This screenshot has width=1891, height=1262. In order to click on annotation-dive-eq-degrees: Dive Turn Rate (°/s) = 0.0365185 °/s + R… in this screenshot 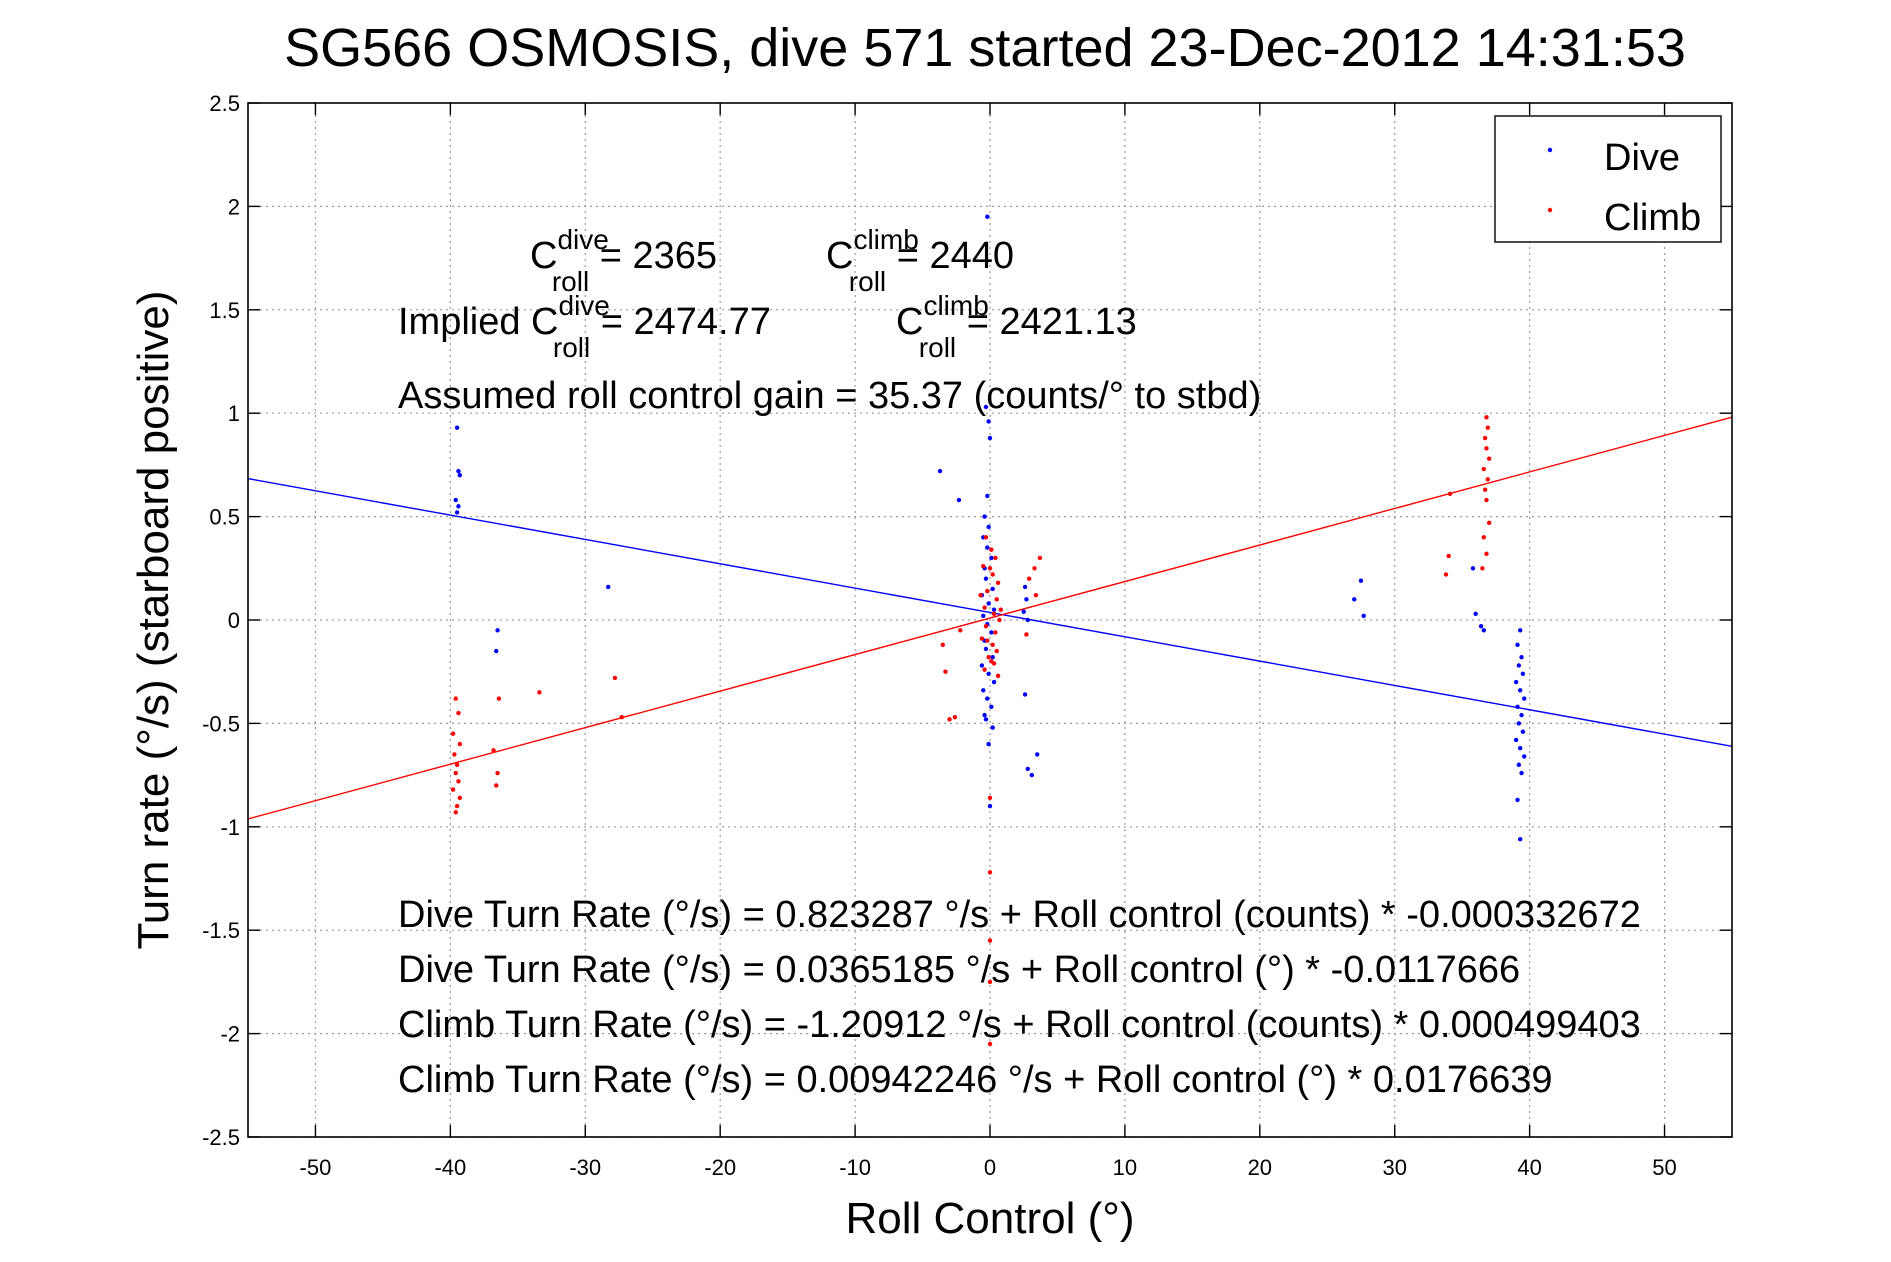, I will do `click(959, 970)`.